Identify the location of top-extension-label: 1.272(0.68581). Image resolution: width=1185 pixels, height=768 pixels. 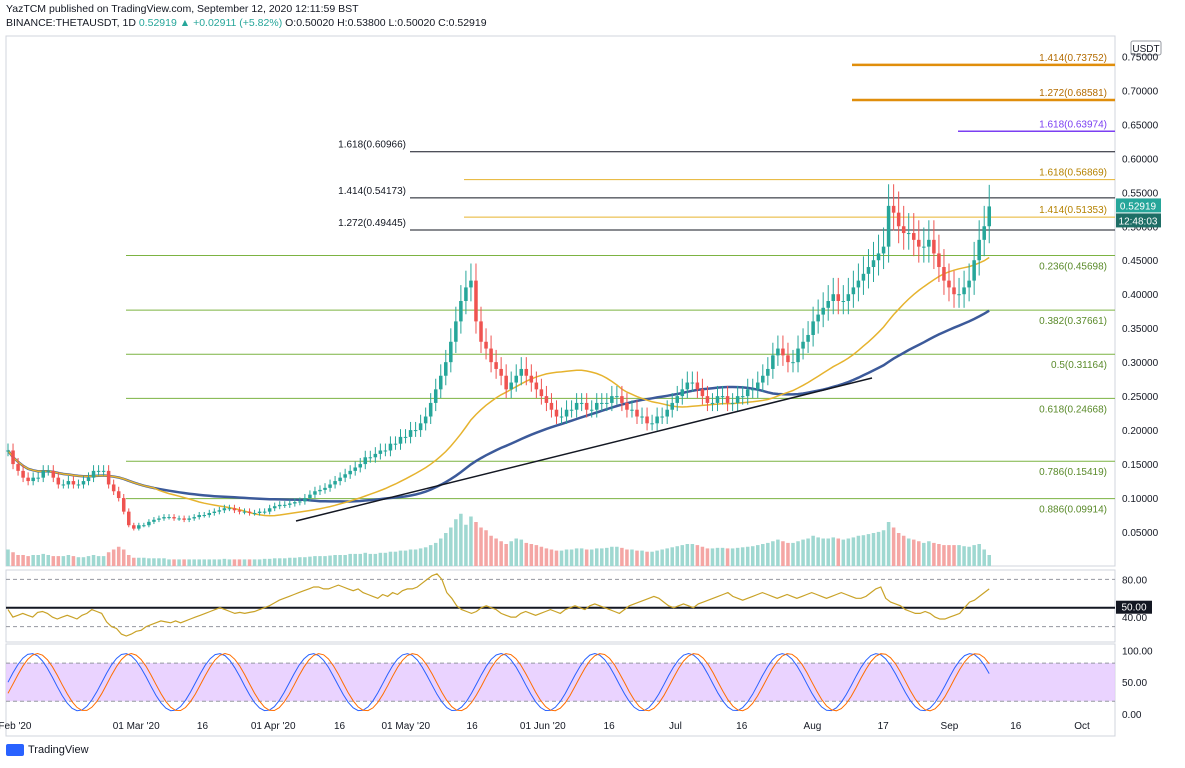
(1073, 93).